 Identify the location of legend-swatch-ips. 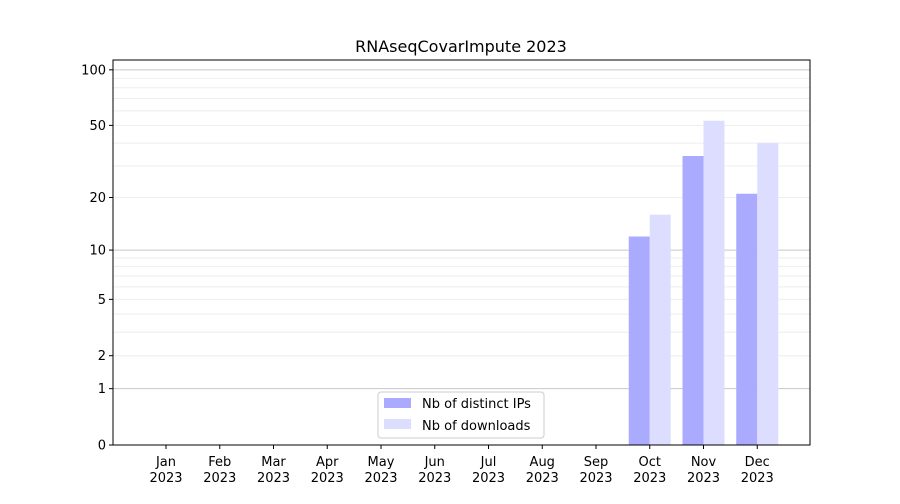
(397, 403).